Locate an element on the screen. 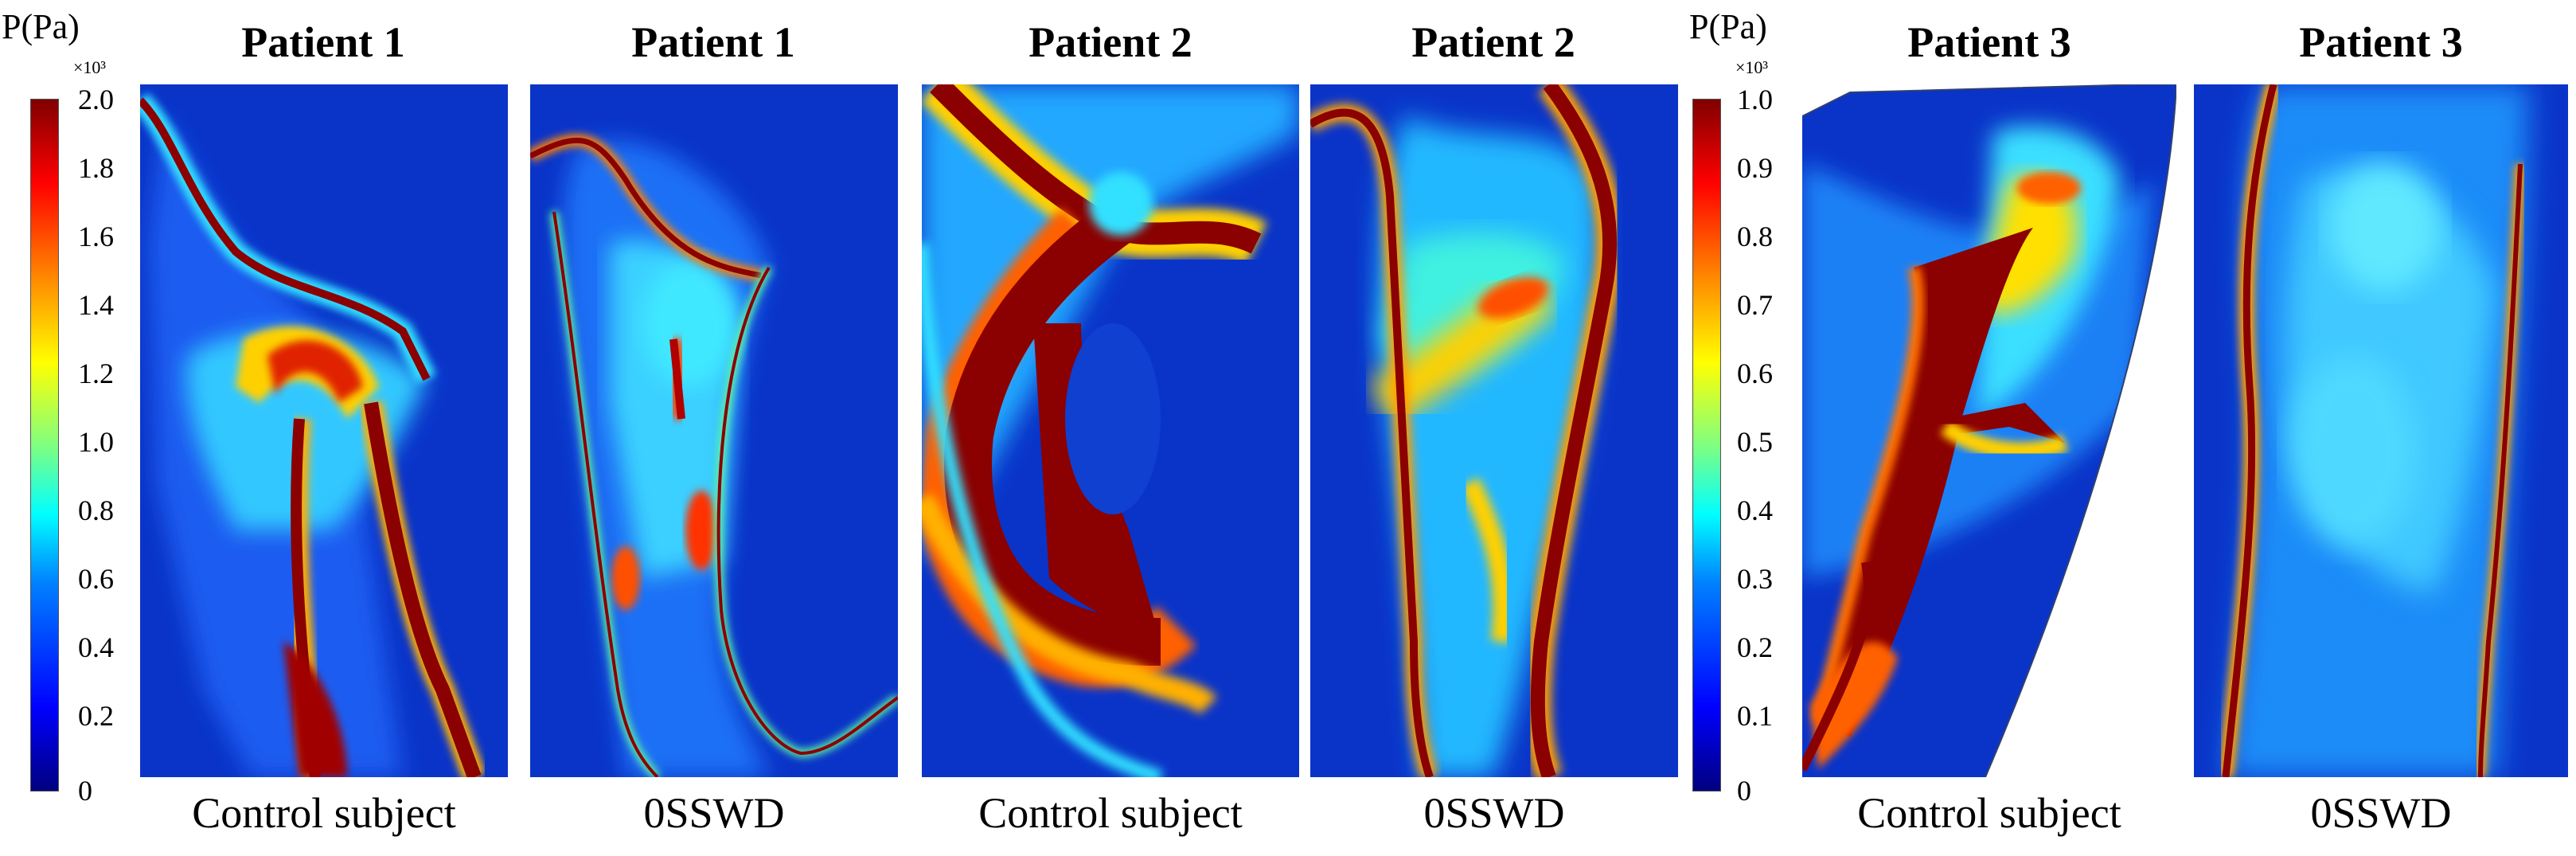  colorbar-1-tick: 1.6 is located at coordinates (96, 236).